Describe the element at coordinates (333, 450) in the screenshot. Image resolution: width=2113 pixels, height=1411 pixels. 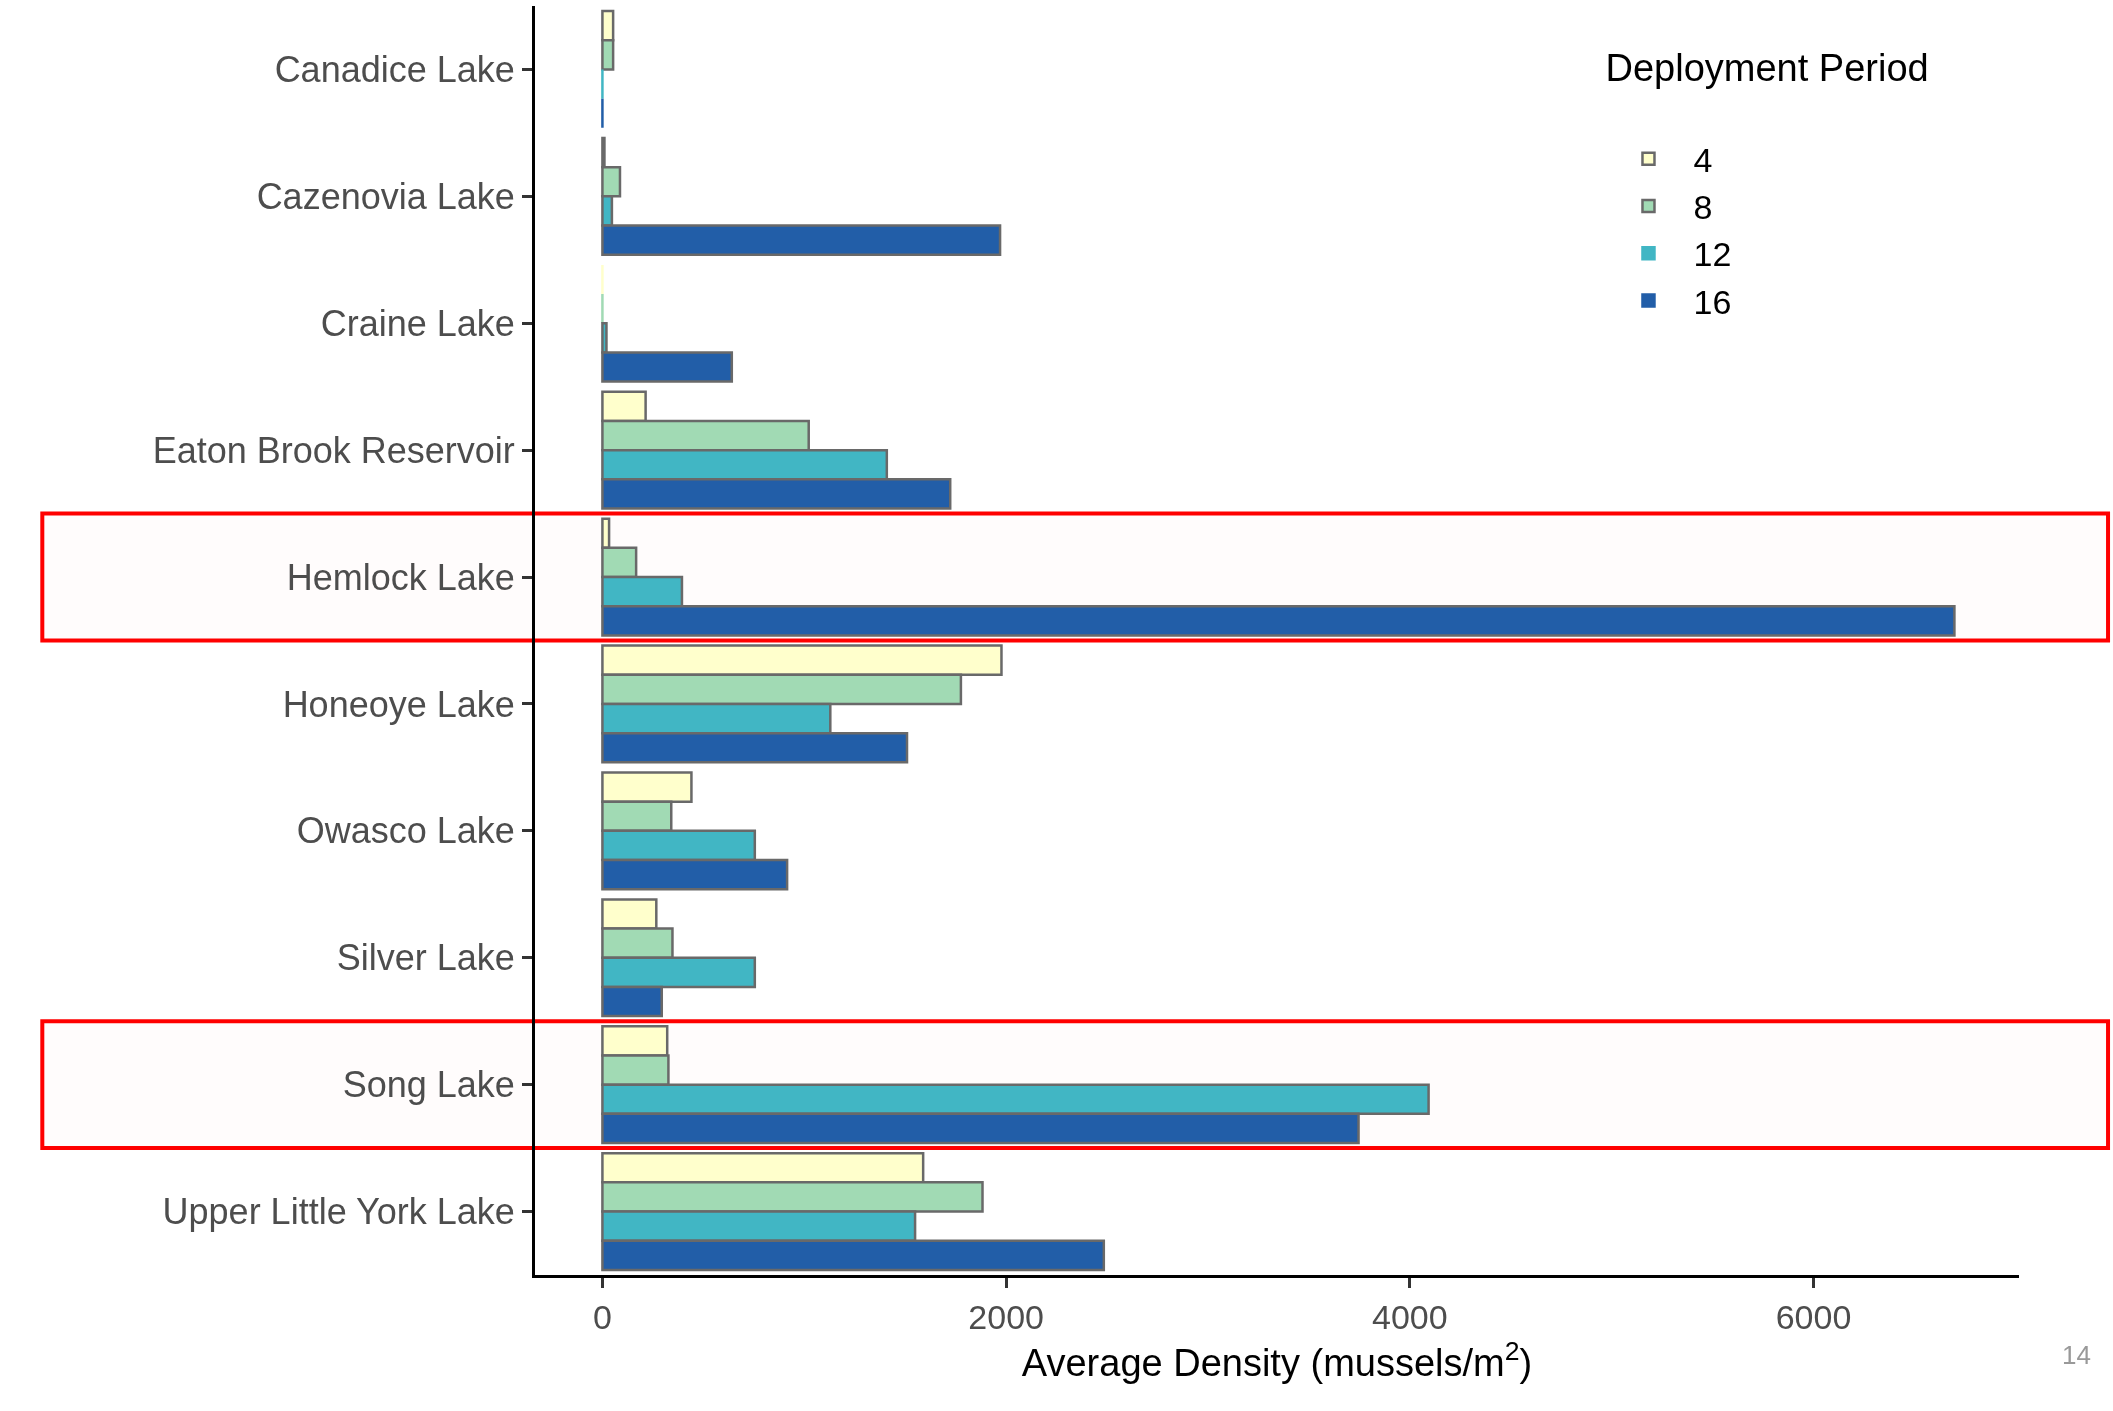
I see `y-tick-label: Eaton Brook Reservoir` at that location.